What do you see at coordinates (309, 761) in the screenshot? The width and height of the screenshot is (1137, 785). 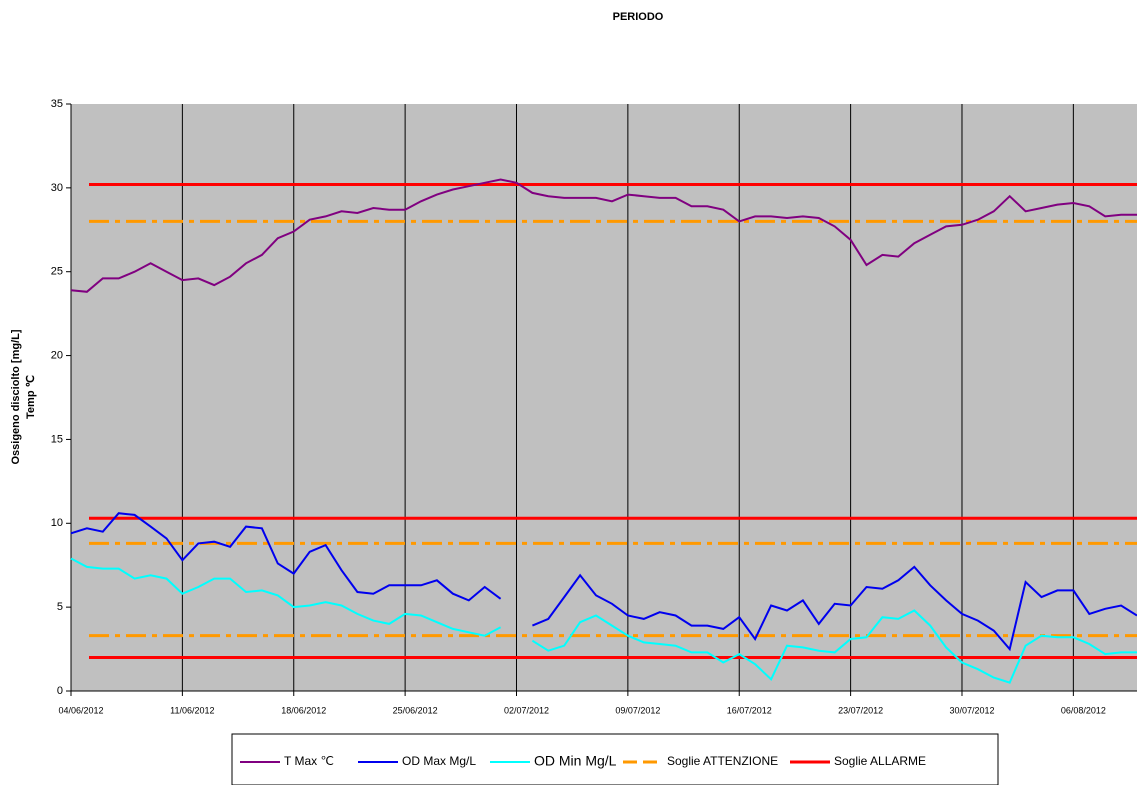 I see `legend-label: T Max ℃` at bounding box center [309, 761].